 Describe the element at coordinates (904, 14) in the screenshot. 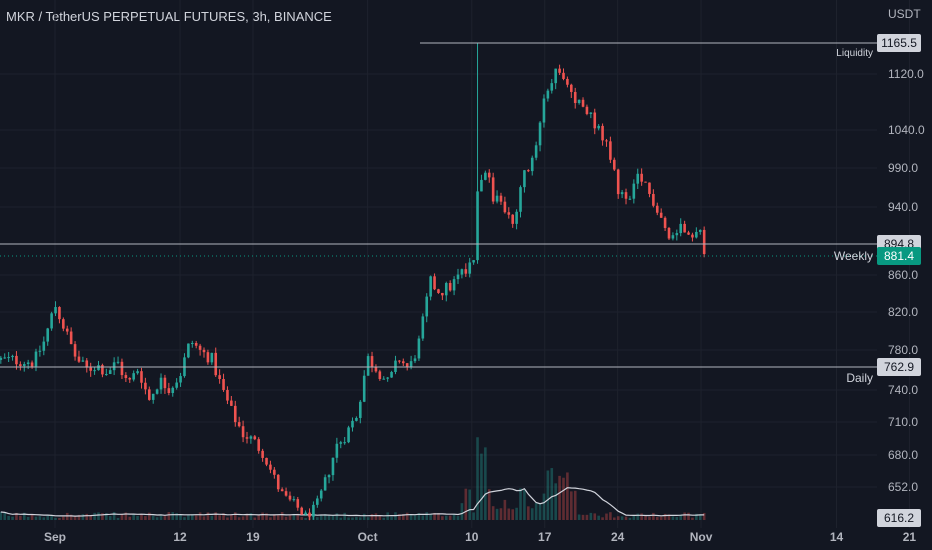

I see `currency-label: USDT` at that location.